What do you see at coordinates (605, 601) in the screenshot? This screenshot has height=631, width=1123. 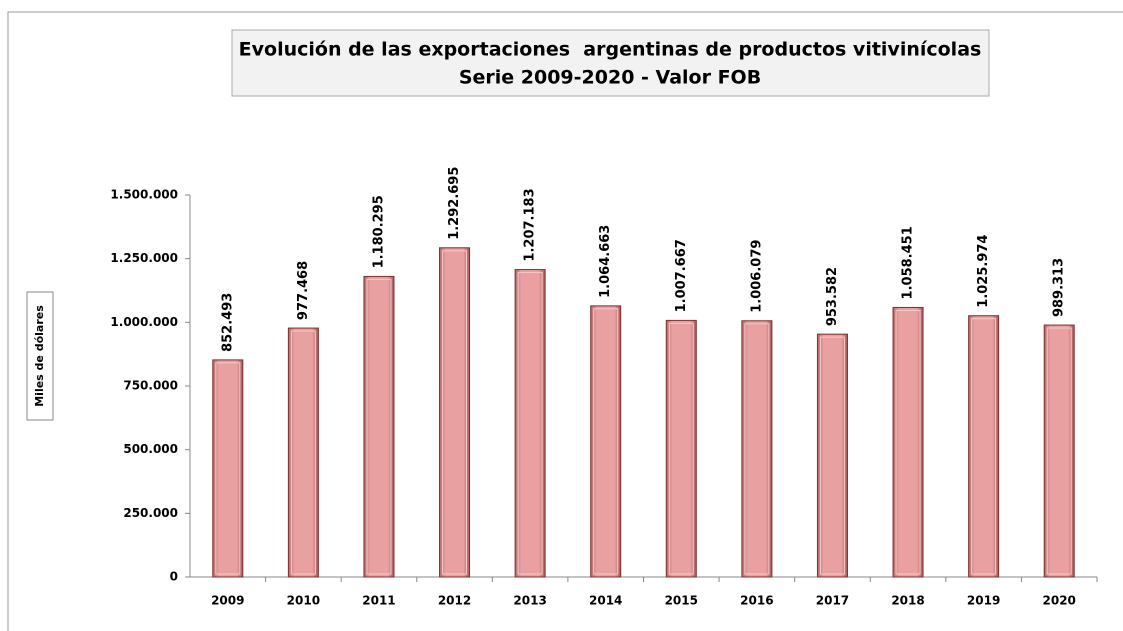 I see `x-tick-label: 2014` at bounding box center [605, 601].